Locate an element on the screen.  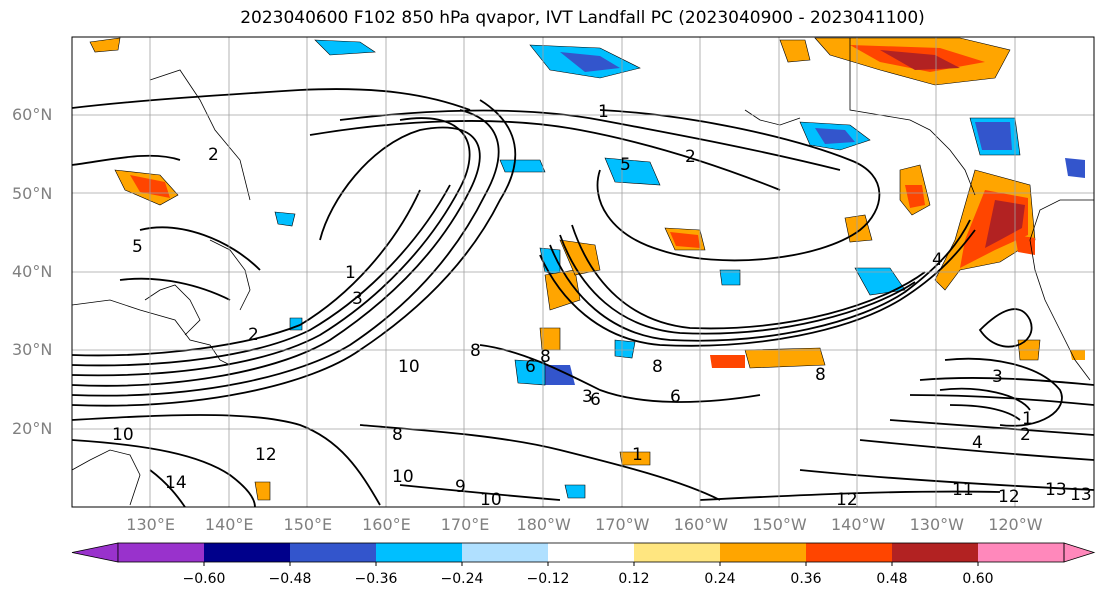
colorbar-tick-label: −0.48 is located at coordinates (290, 579).